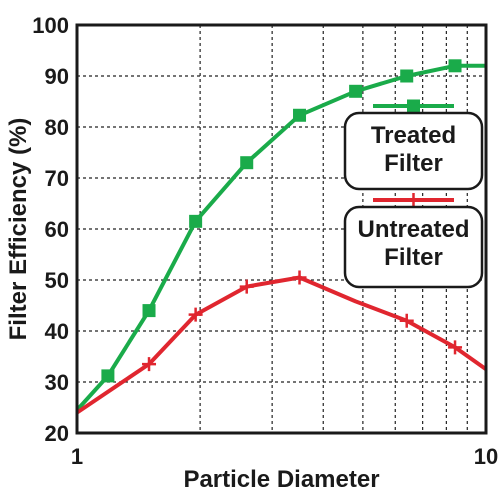 The image size is (500, 500). What do you see at coordinates (57, 382) in the screenshot?
I see `y-tick-label: 30` at bounding box center [57, 382].